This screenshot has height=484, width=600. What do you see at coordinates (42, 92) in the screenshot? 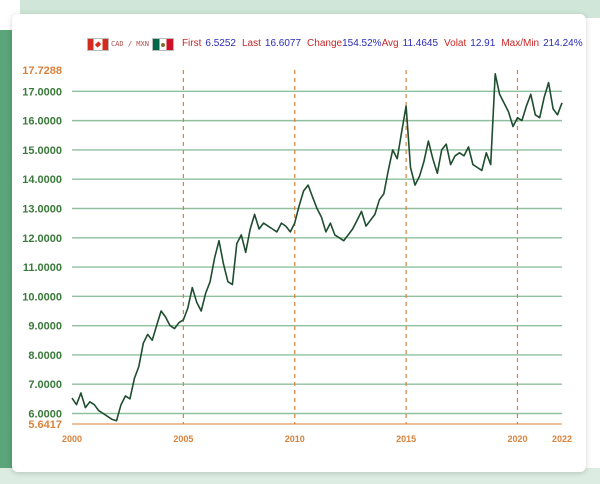
I see `y-tick-label-11: 17.0000` at bounding box center [42, 92].